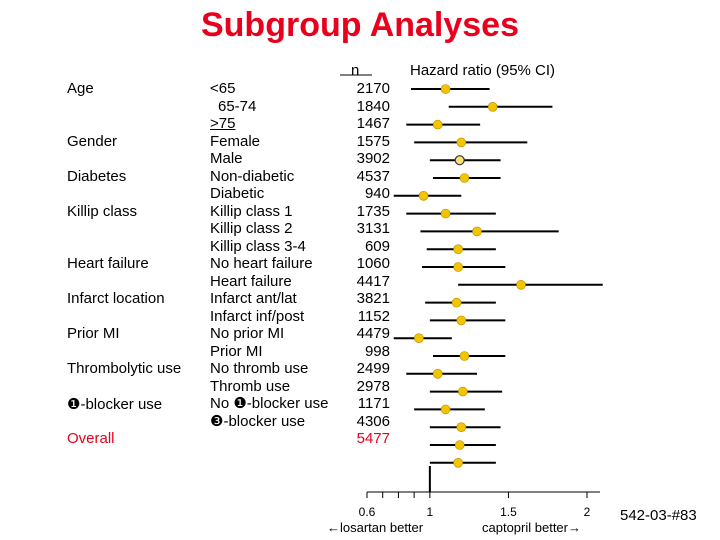  I want to click on subgroup-label: Killip class 3-4, so click(258, 246).